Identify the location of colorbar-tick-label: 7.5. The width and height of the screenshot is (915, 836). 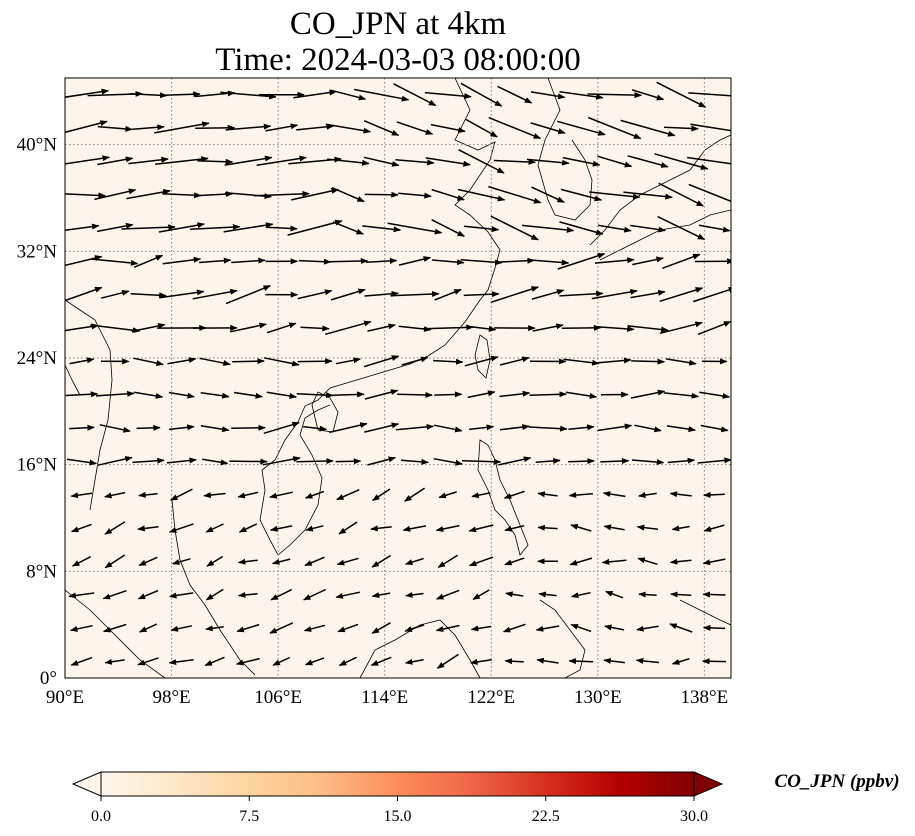
(249, 816).